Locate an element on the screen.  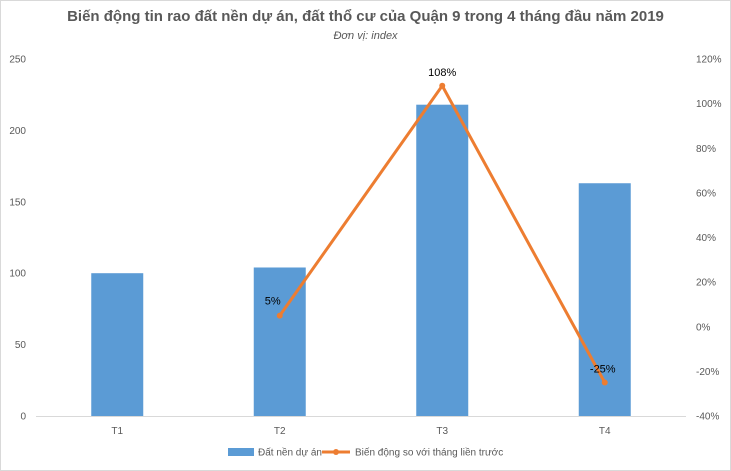
y-right-tick-label: 0% is located at coordinates (703, 327).